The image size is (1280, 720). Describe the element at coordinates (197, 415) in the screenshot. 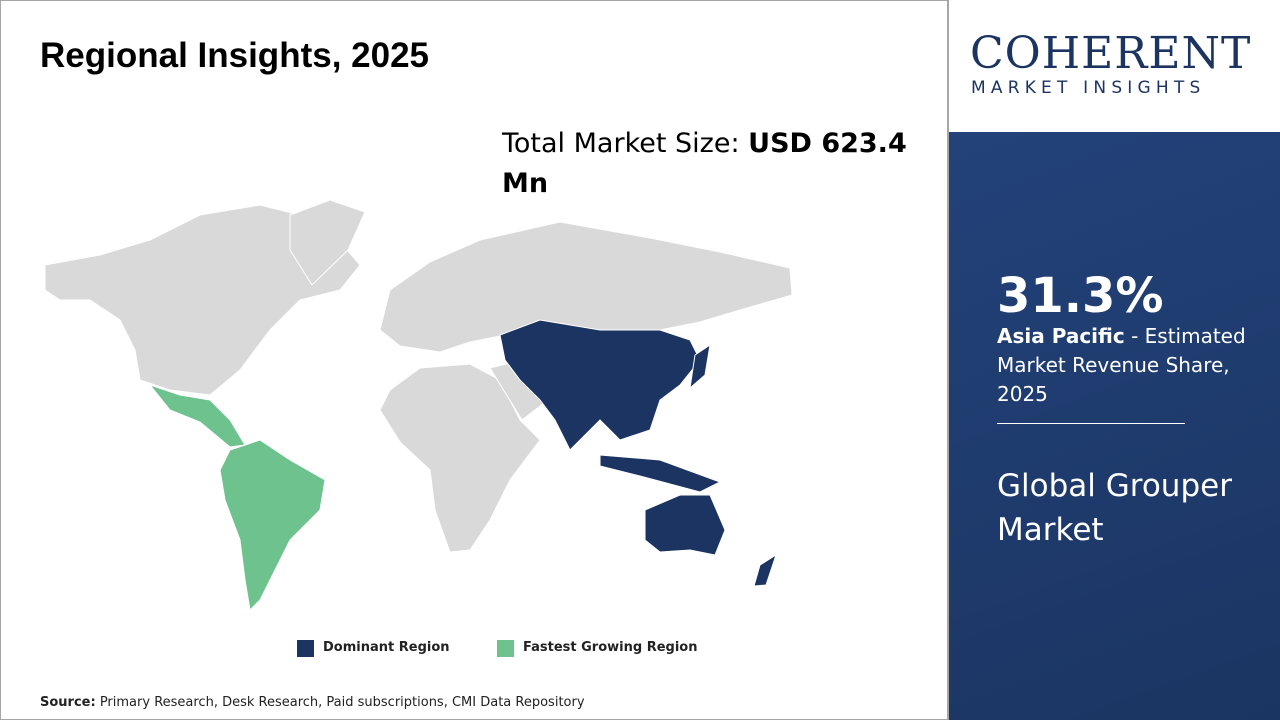

I see `central-america` at that location.